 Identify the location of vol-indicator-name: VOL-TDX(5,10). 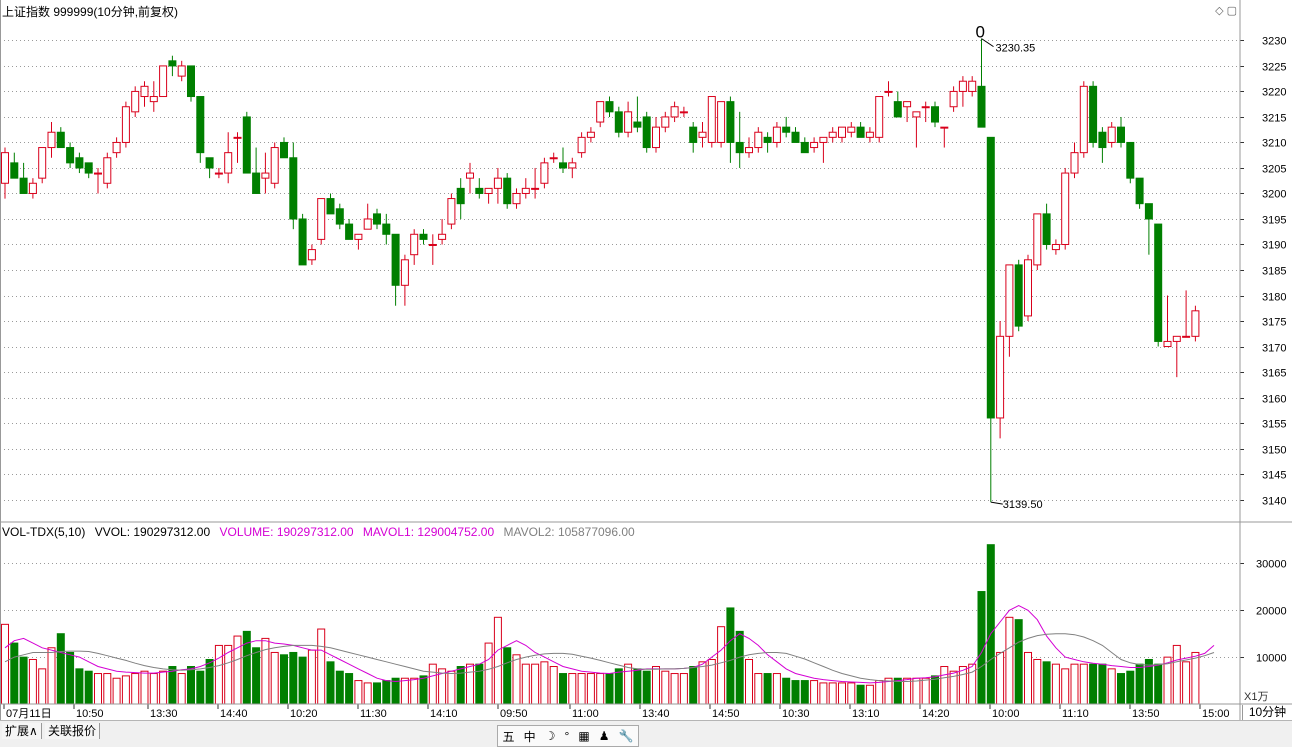
(44, 532).